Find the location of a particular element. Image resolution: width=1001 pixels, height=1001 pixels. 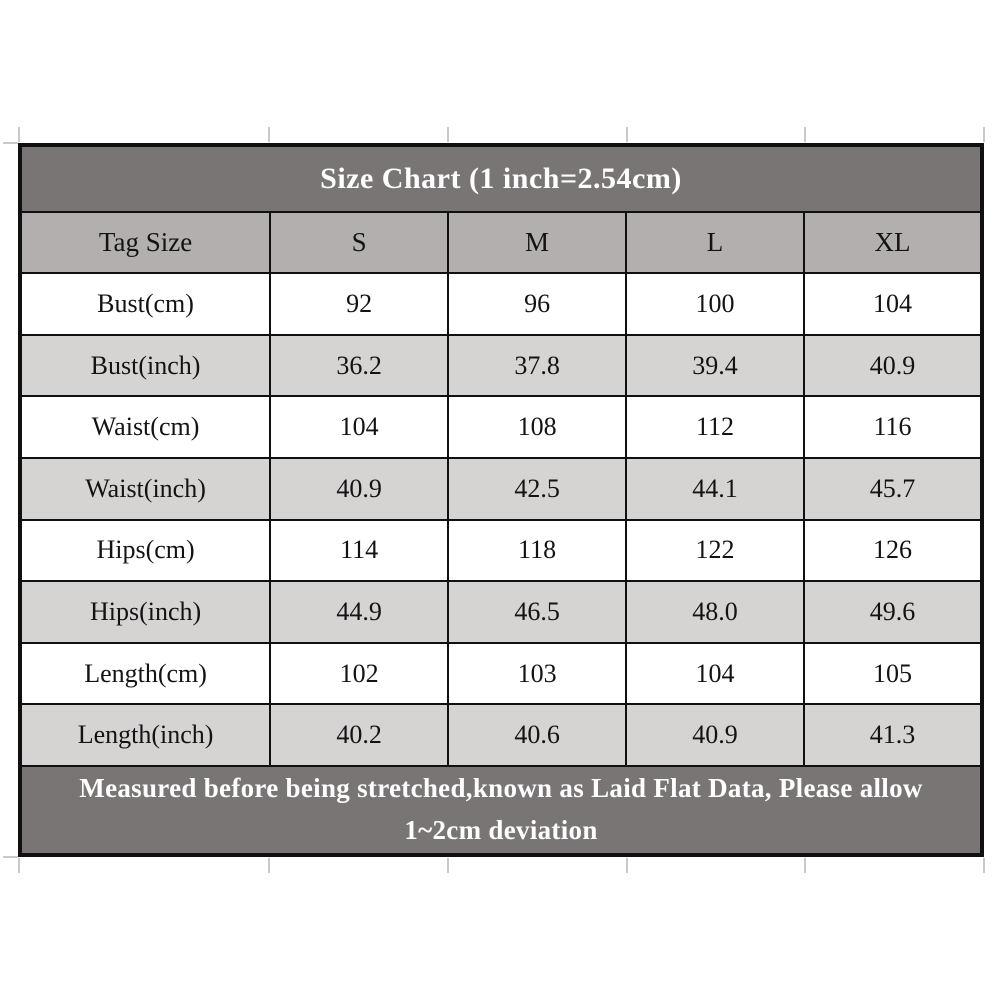

table-row-hips-cm: Hips(cm) 114 118 122 126 is located at coordinates (500, 550).